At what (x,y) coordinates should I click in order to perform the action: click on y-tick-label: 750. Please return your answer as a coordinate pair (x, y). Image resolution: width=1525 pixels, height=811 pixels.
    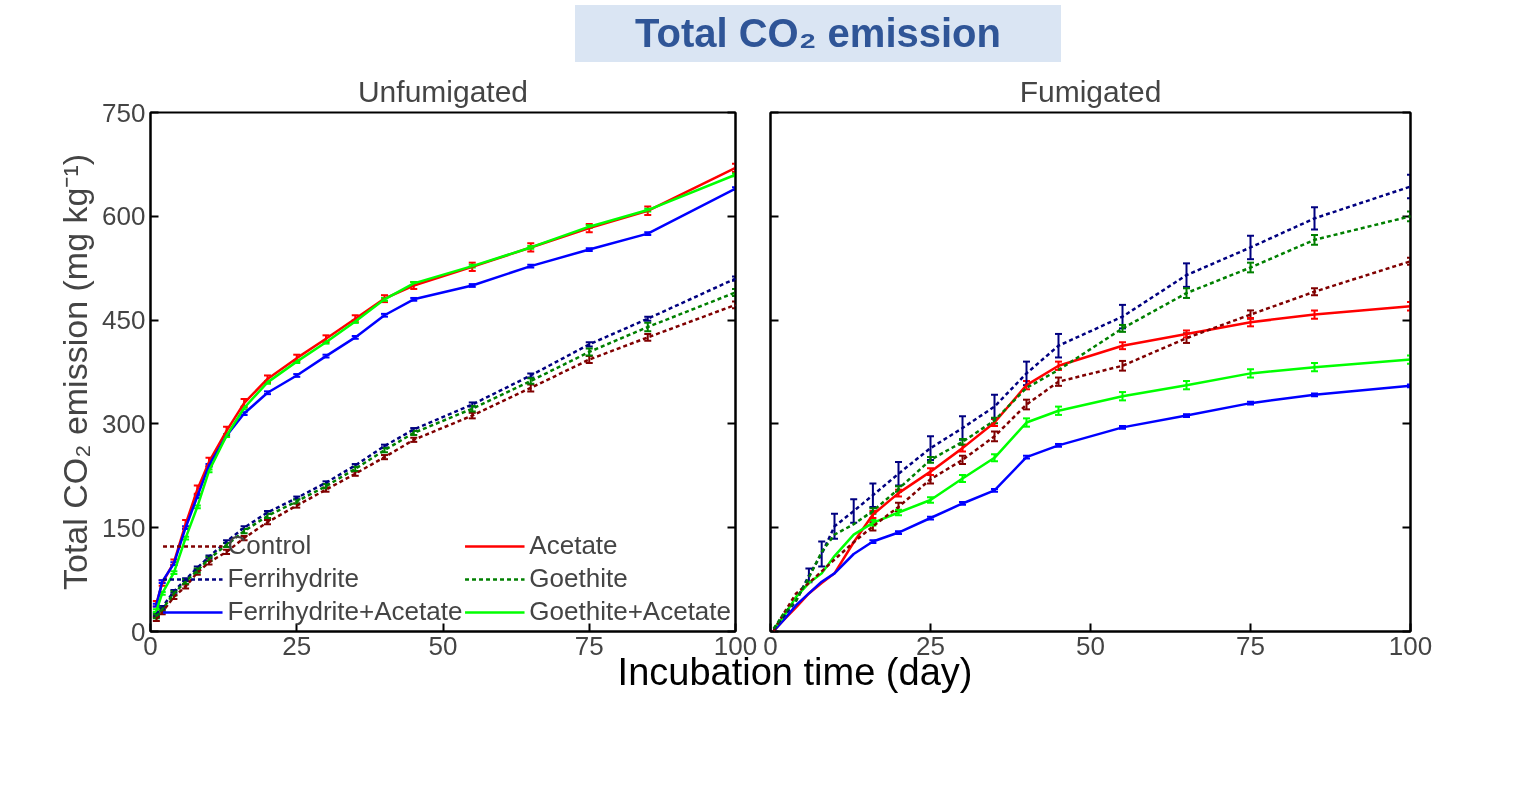
    Looking at the image, I should click on (124, 112).